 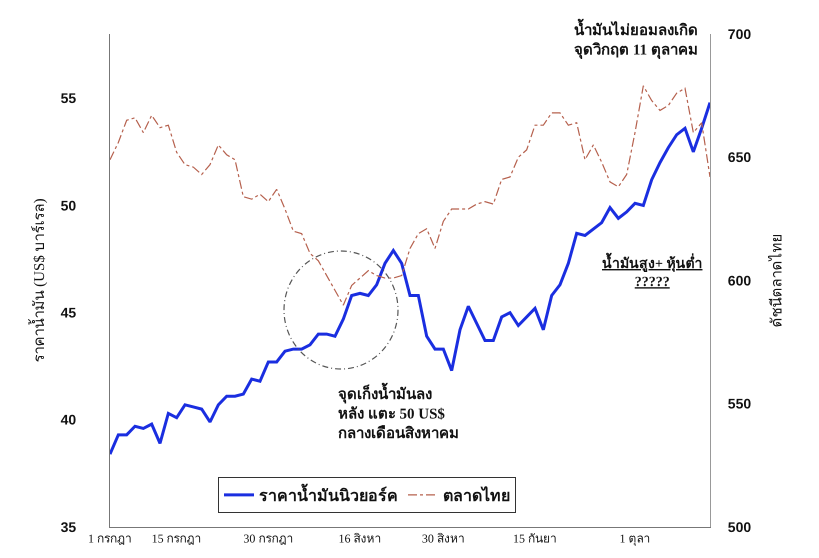 What do you see at coordinates (268, 538) in the screenshot?
I see `x-tick-label: 30 กรกฎา` at bounding box center [268, 538].